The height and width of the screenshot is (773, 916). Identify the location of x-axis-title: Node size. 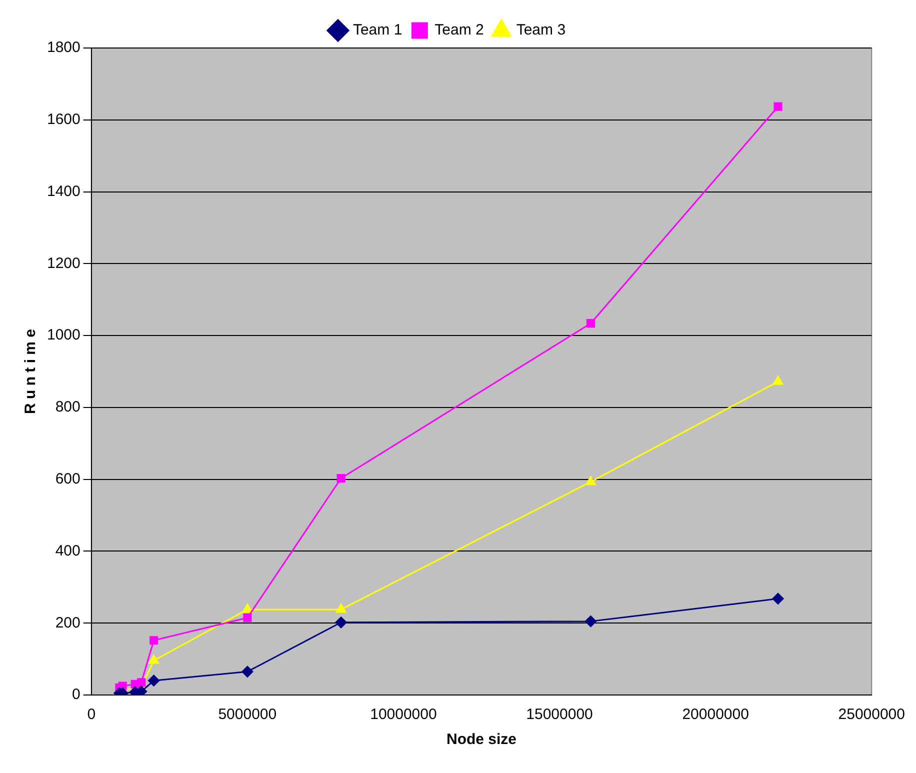
(481, 739).